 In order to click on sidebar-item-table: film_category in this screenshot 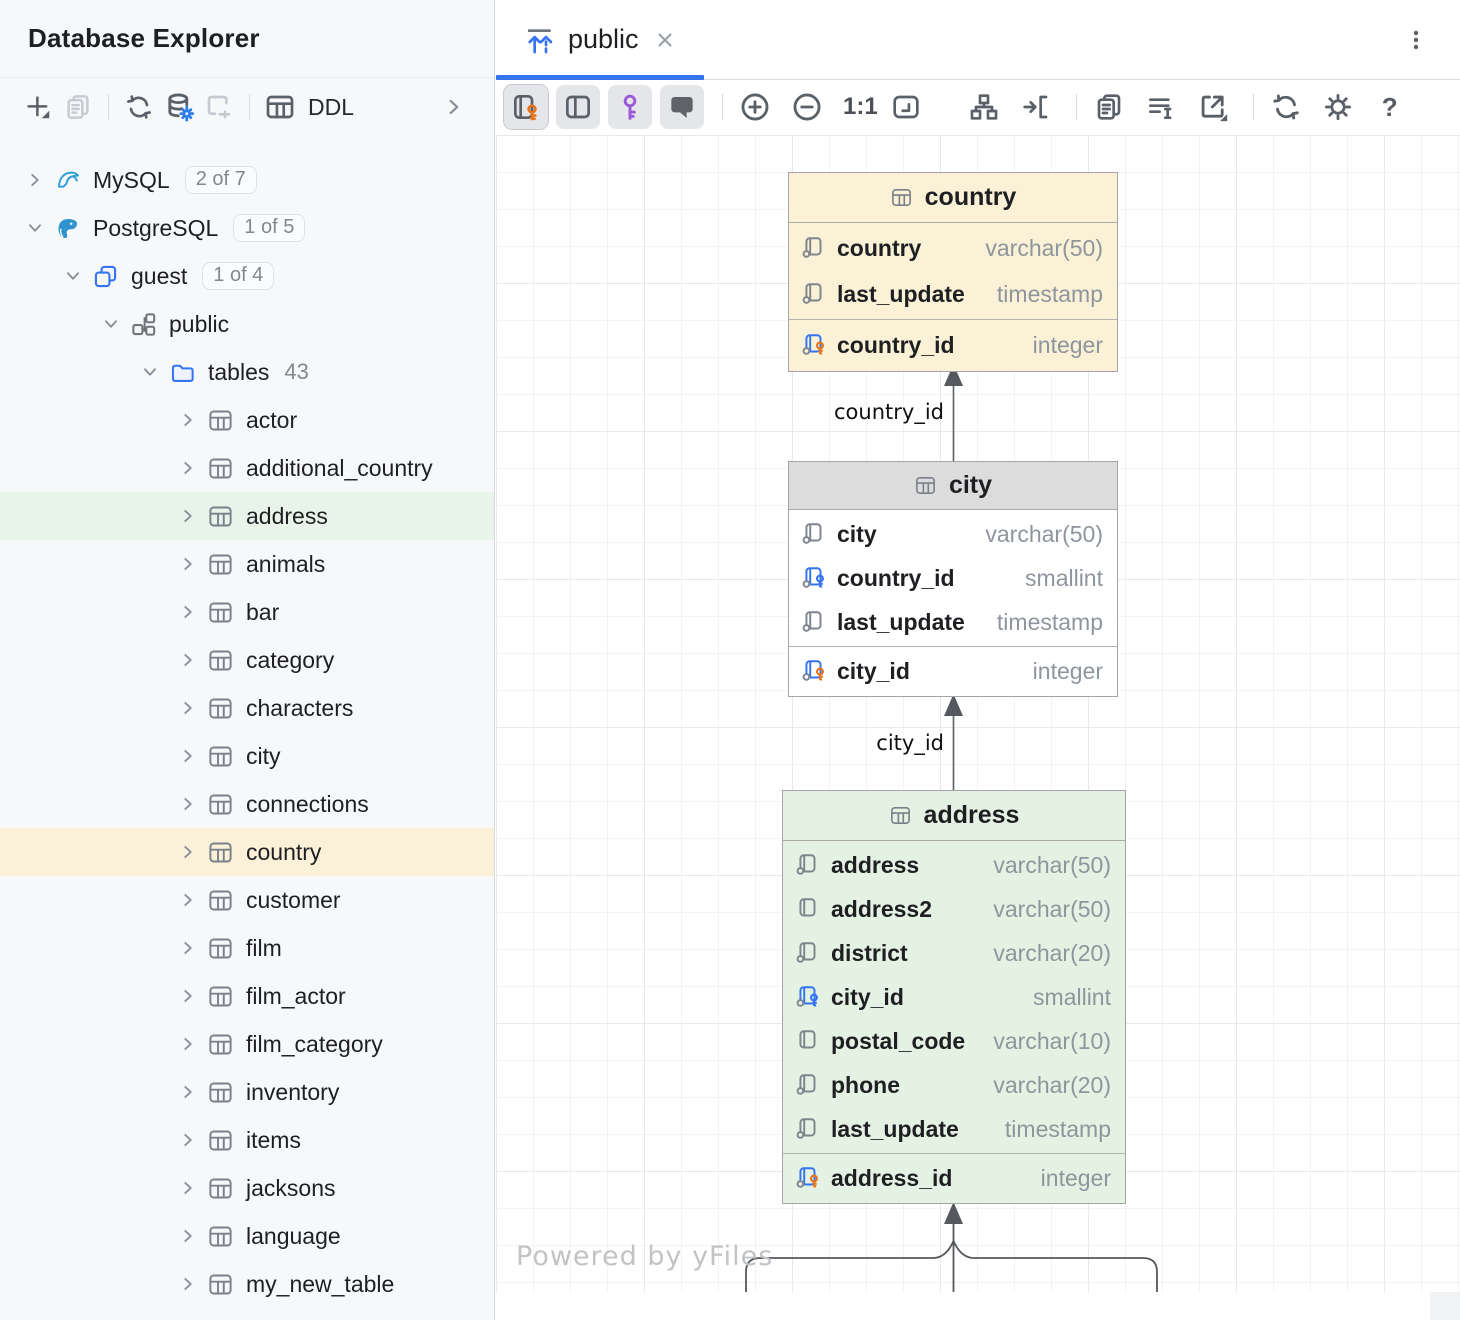, I will do `click(247, 1044)`.